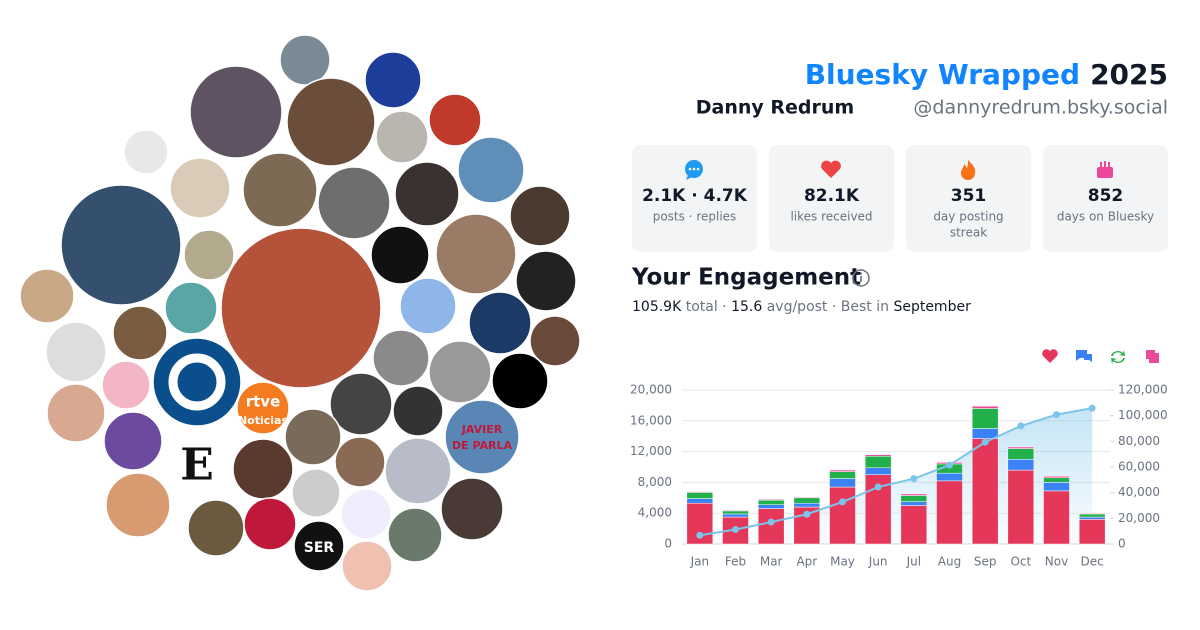  Describe the element at coordinates (932, 307) in the screenshot. I see `summary-part: September` at that location.